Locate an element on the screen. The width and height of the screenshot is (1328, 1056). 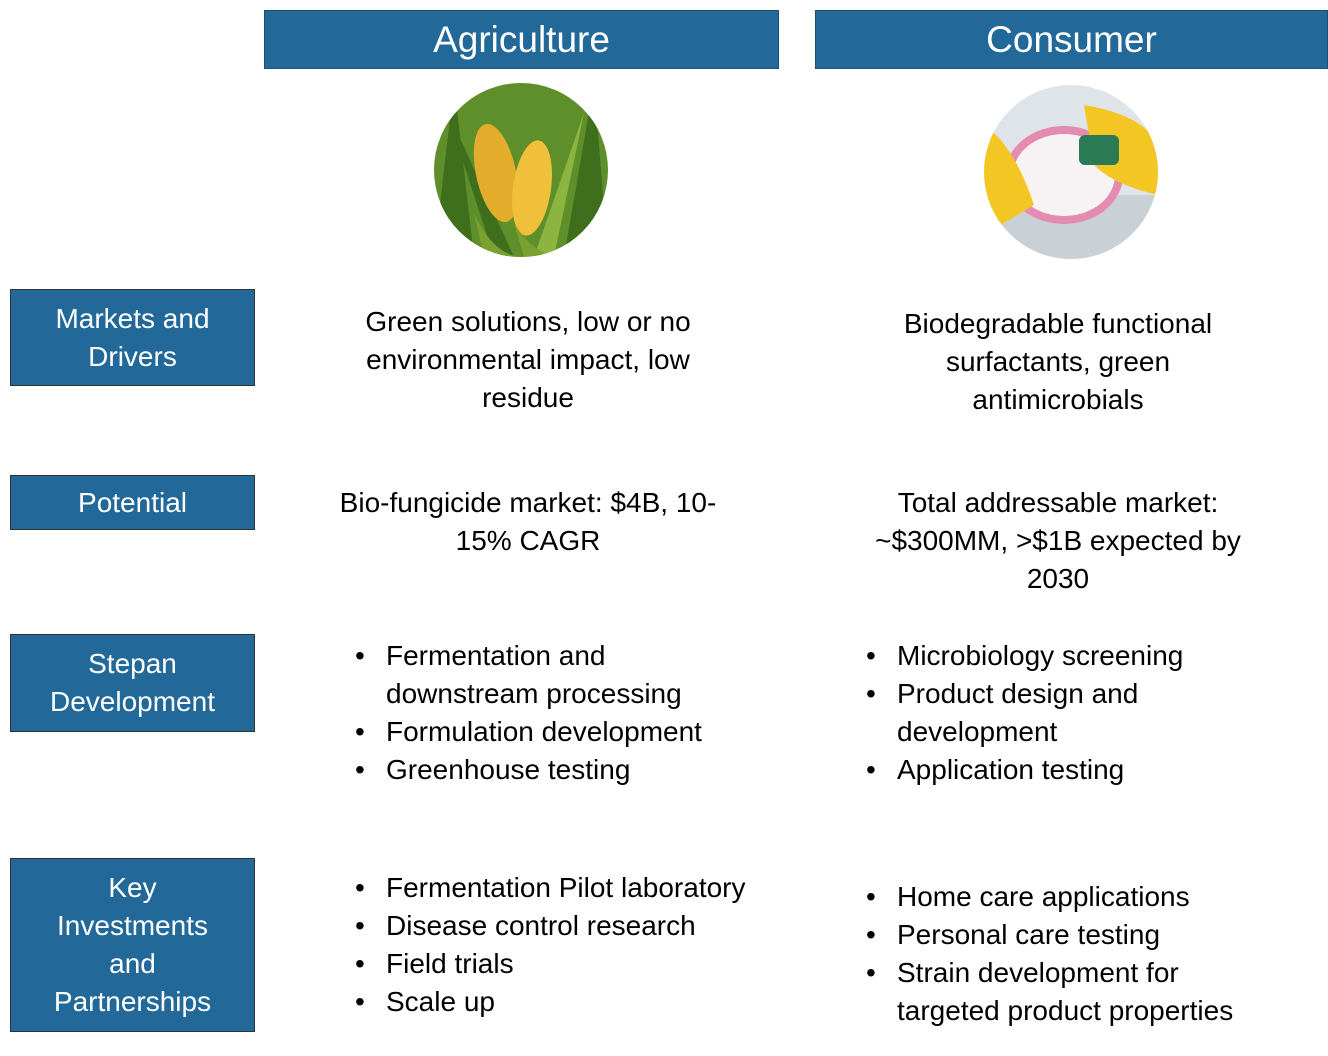
bullet-item: Product design and development is located at coordinates (1076, 713).